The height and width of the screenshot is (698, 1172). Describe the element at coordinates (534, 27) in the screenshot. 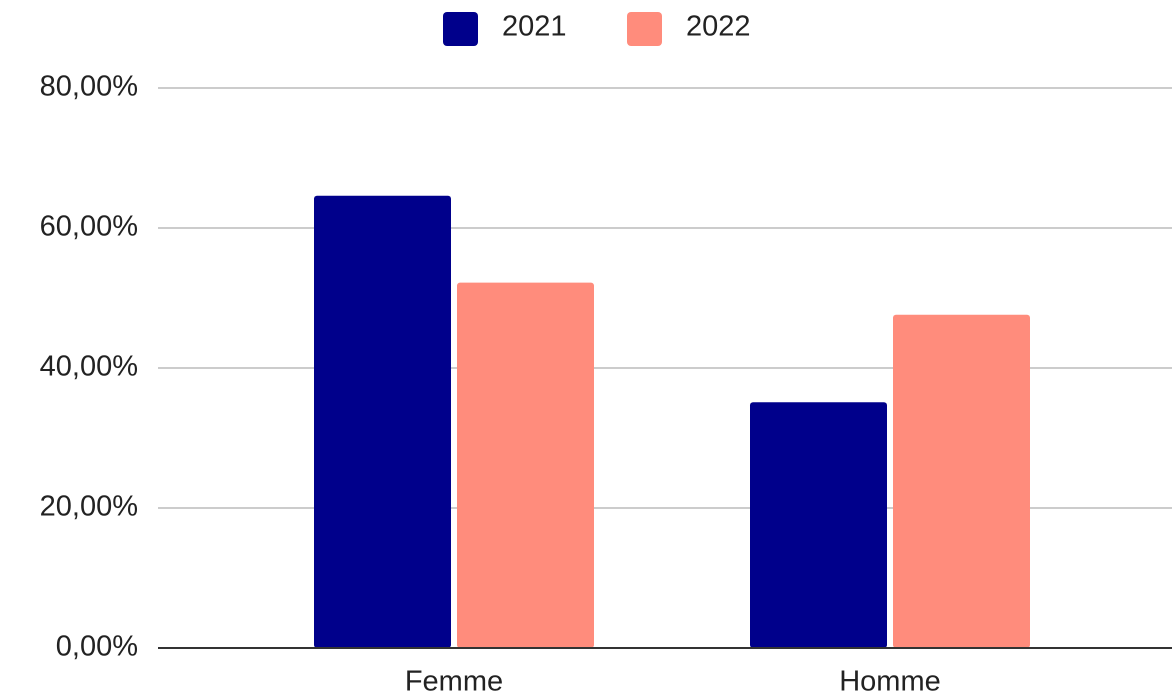

I see `legend-label: 2021` at that location.